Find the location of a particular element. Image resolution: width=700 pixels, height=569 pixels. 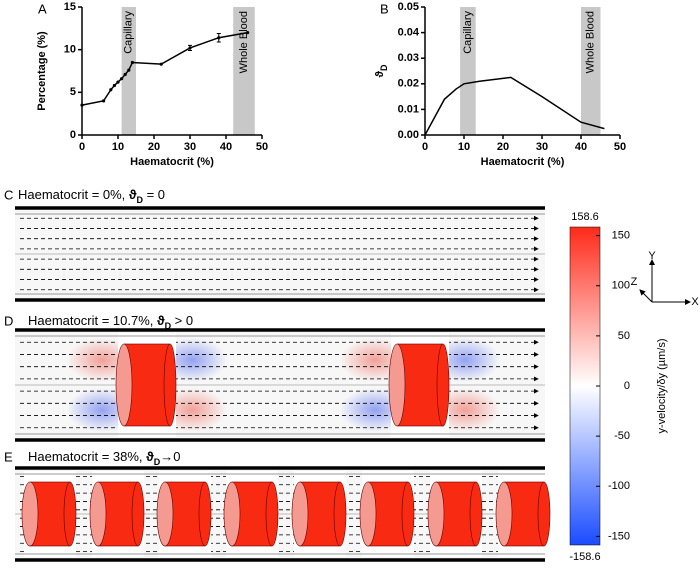

colorbar-tick-label: -150 is located at coordinates (619, 536).